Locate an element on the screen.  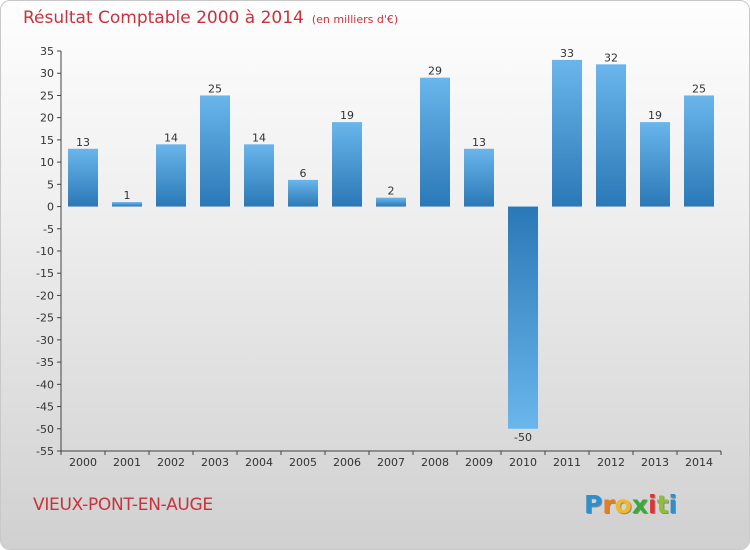
x-tick-label: 2002 is located at coordinates (171, 462).